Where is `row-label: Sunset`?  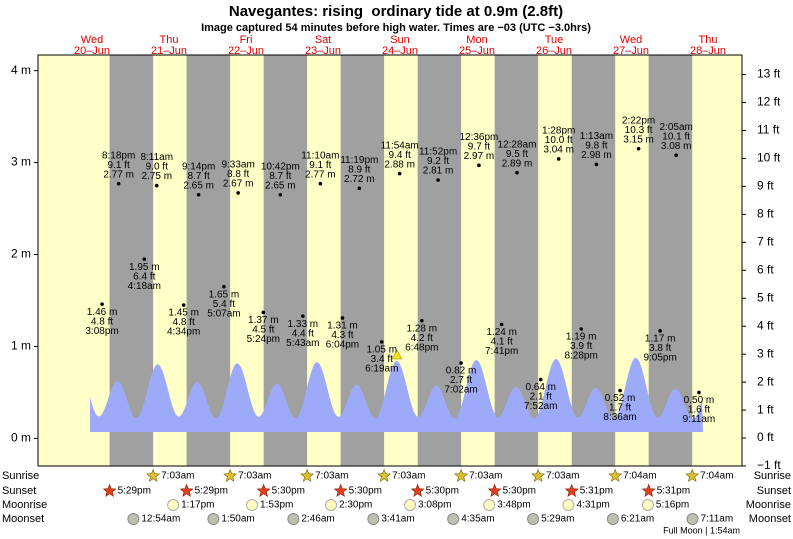 row-label: Sunset is located at coordinates (19, 491).